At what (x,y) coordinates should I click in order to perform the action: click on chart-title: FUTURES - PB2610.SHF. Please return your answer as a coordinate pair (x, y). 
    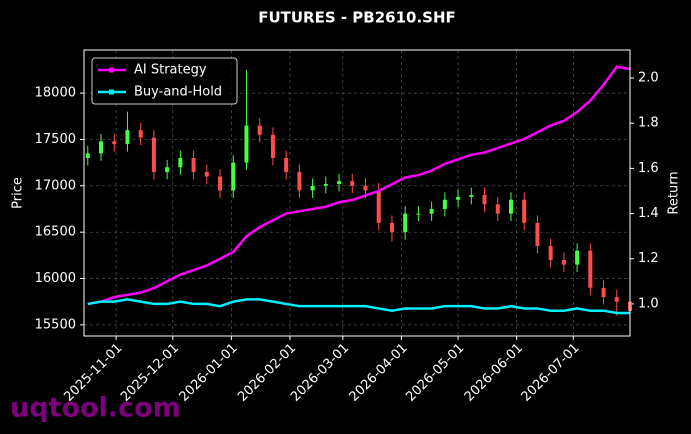
    Looking at the image, I should click on (357, 18).